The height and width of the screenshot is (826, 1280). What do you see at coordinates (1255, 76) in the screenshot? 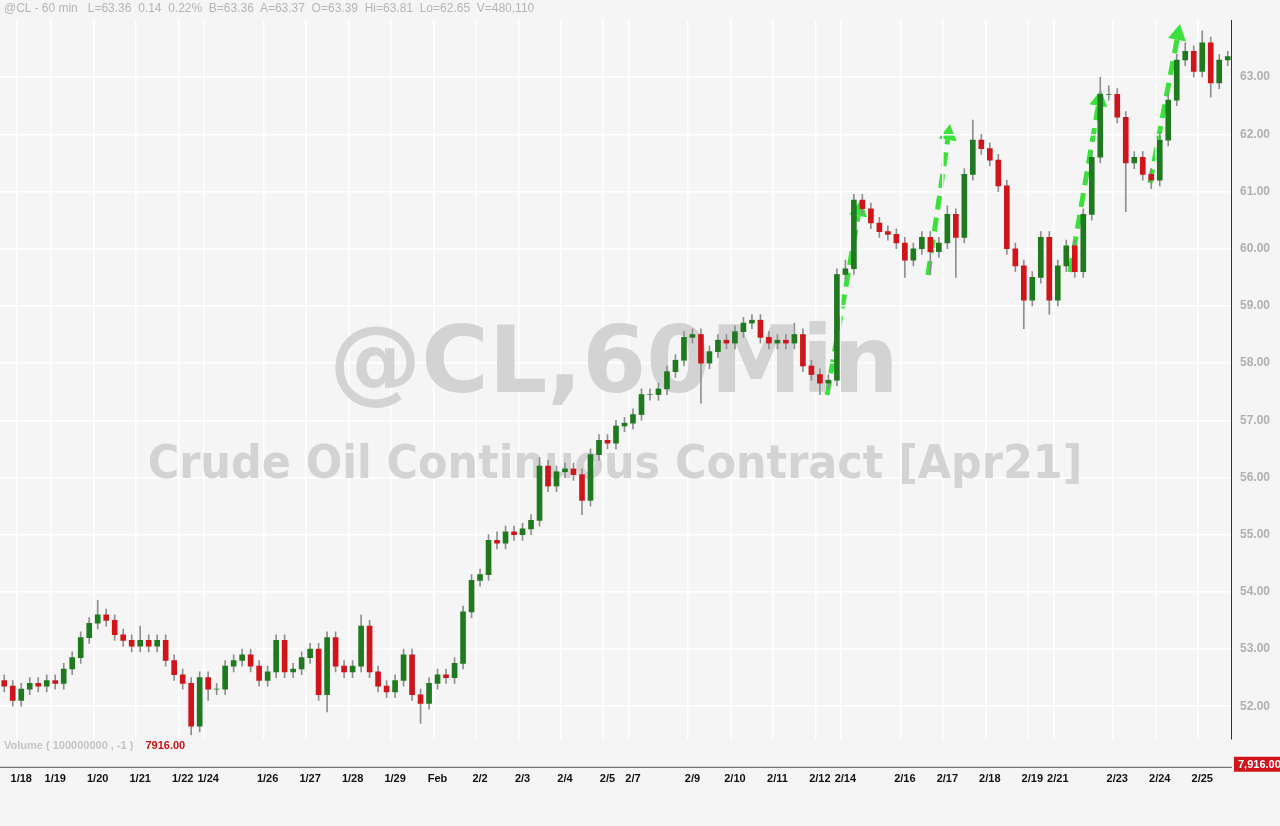
I see `y-tick-label: 63.00` at bounding box center [1255, 76].